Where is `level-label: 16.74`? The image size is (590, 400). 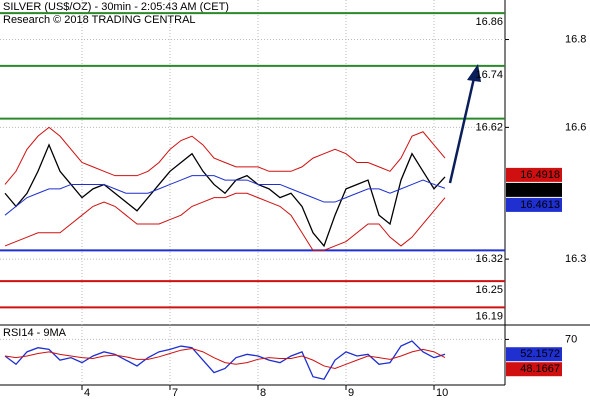 level-label: 16.74 is located at coordinates (489, 75).